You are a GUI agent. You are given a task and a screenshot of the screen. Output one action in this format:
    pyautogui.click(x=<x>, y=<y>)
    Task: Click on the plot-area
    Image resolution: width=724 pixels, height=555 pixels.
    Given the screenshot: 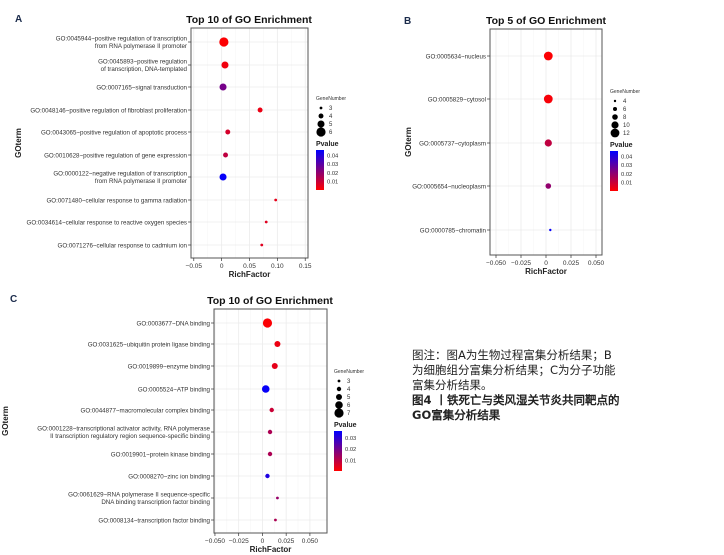 What is the action you would take?
    pyautogui.click(x=270, y=421)
    